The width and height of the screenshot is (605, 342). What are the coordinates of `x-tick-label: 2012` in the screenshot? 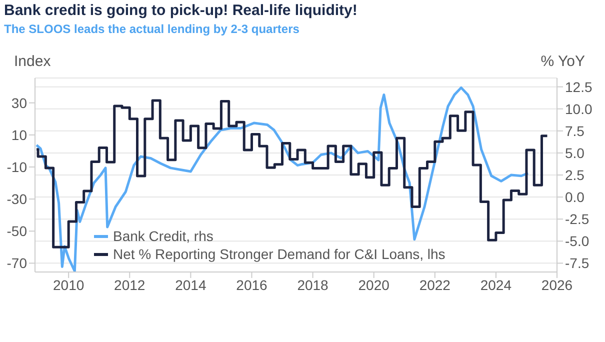 It's located at (130, 284).